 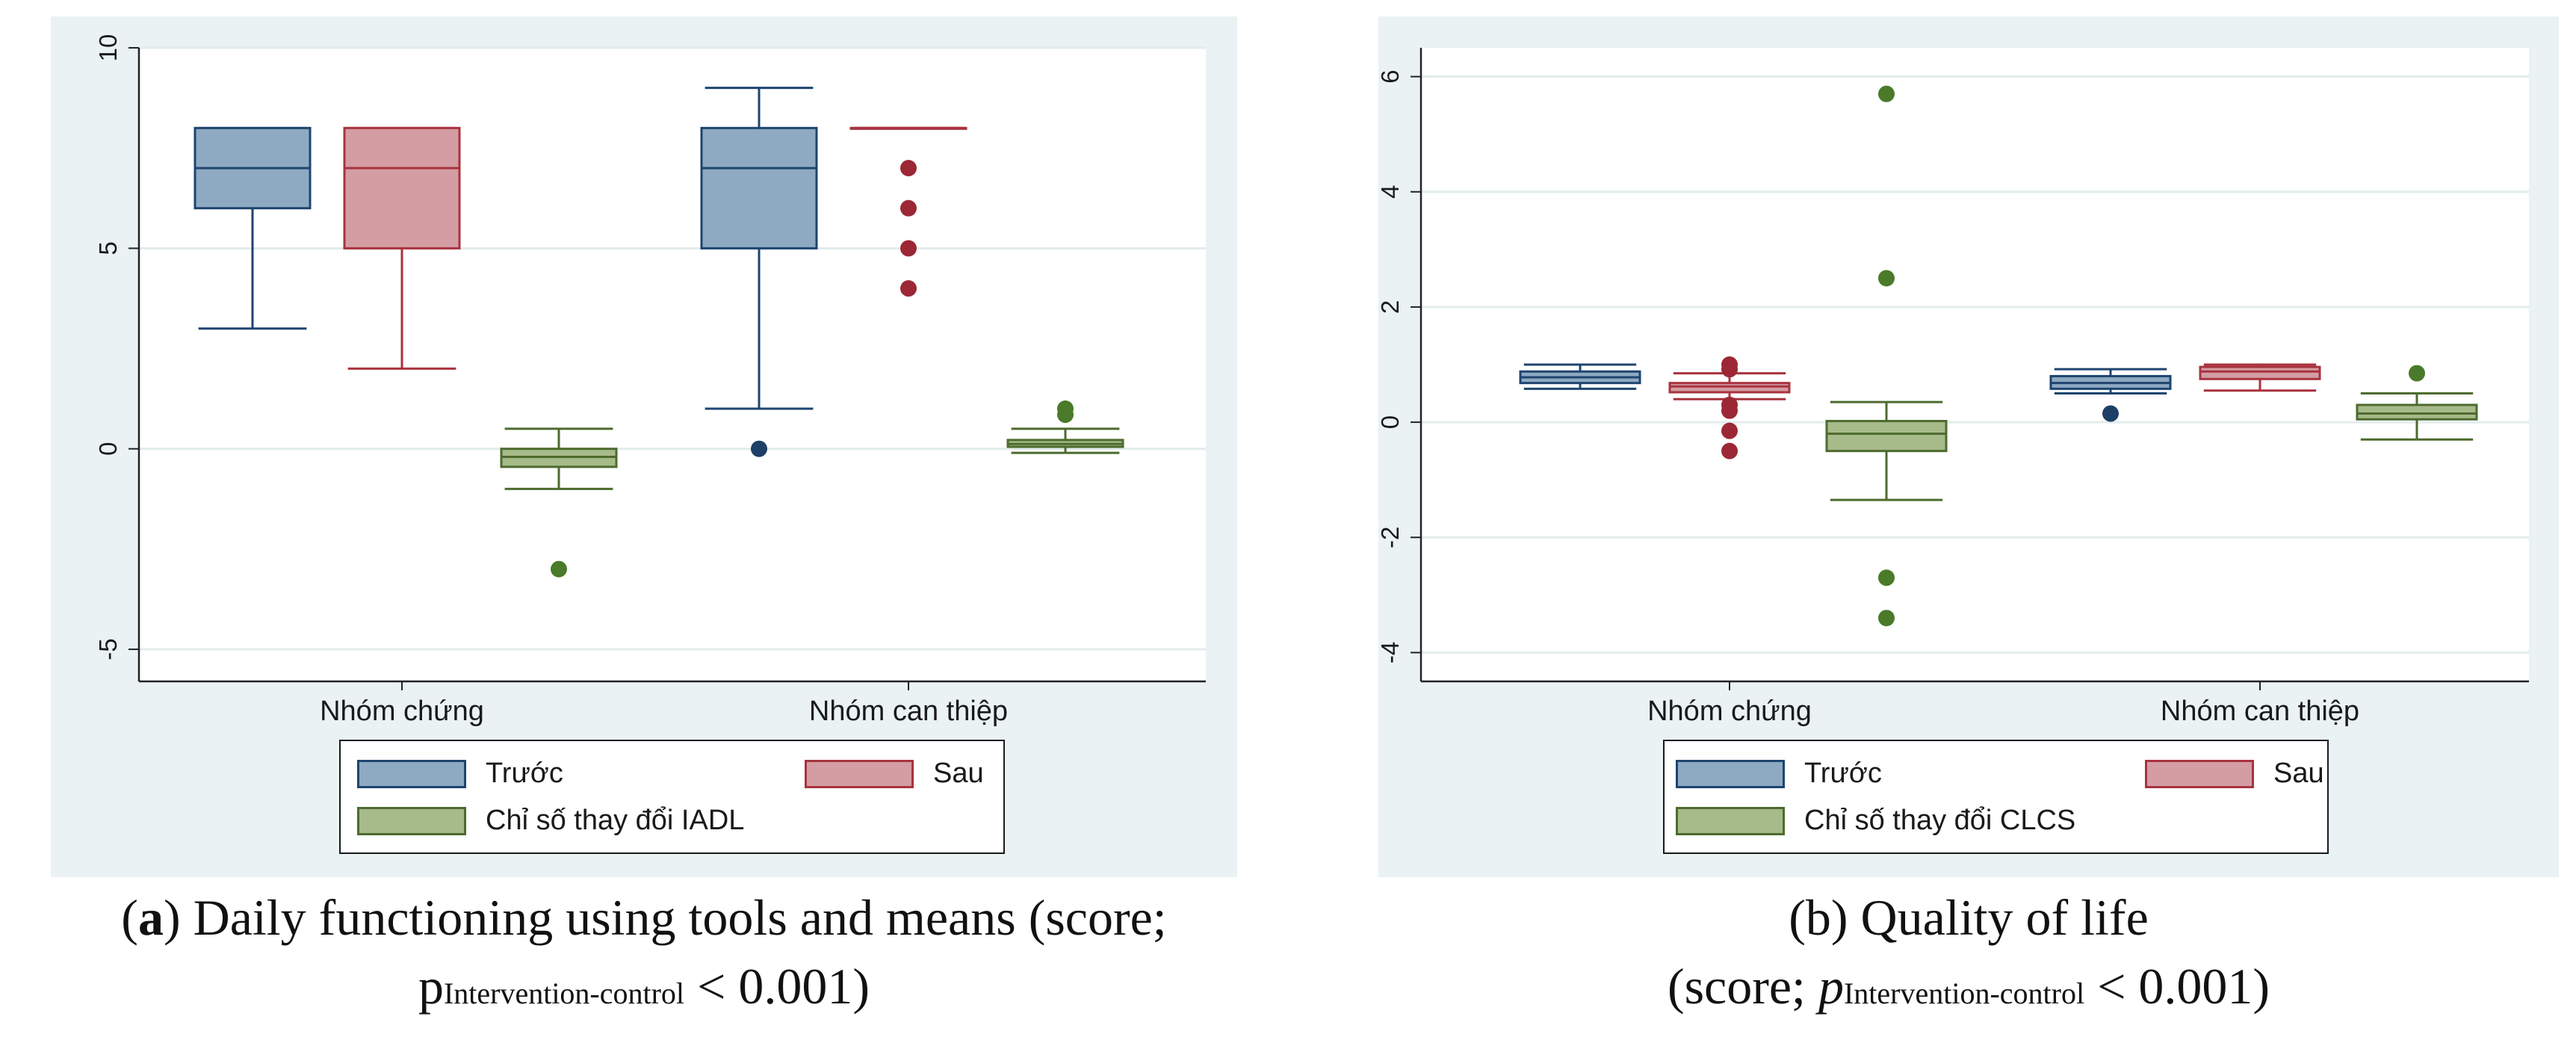 What do you see at coordinates (1886, 436) in the screenshot?
I see `box-change-group0-iqr` at bounding box center [1886, 436].